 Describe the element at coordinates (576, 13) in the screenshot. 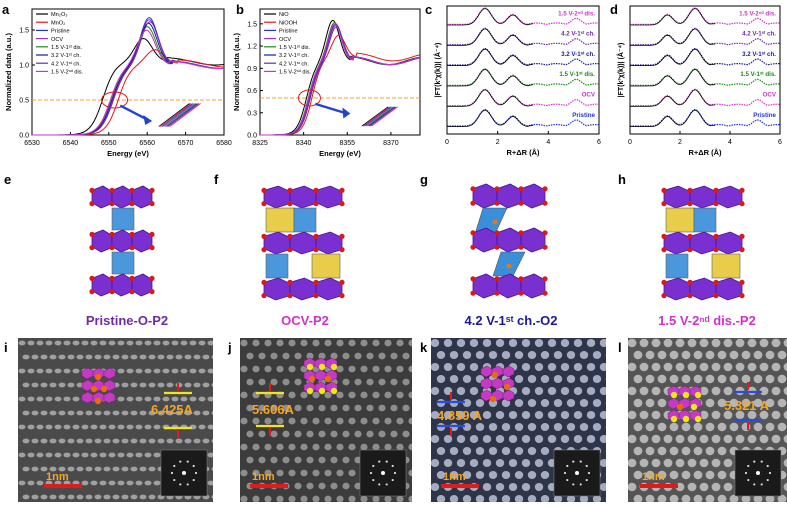

I see `series-label: 1.5 V-2ⁿᵈ dis.` at that location.